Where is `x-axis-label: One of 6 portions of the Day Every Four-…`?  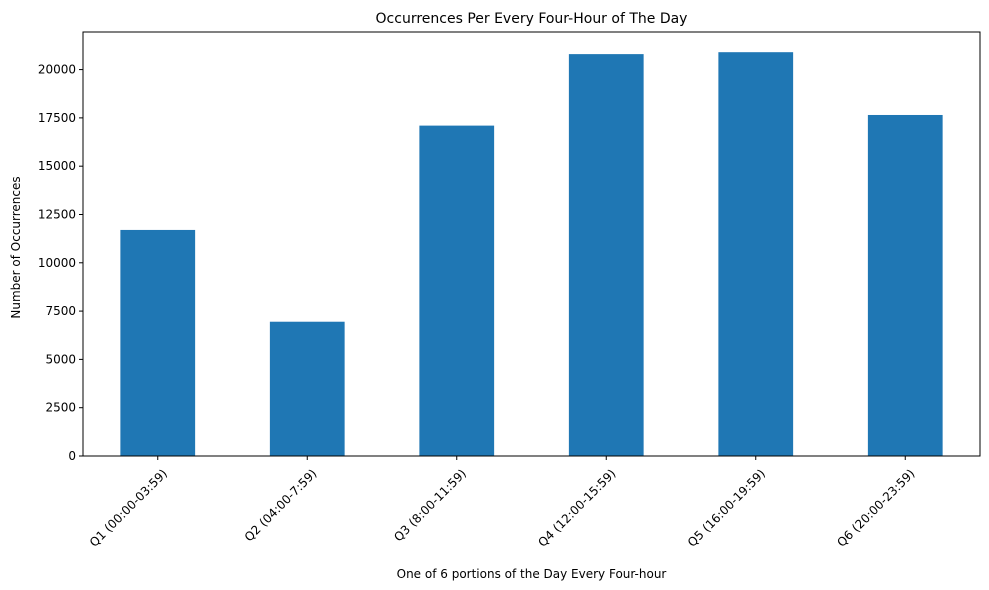
x-axis-label: One of 6 portions of the Day Every Four-… is located at coordinates (532, 574).